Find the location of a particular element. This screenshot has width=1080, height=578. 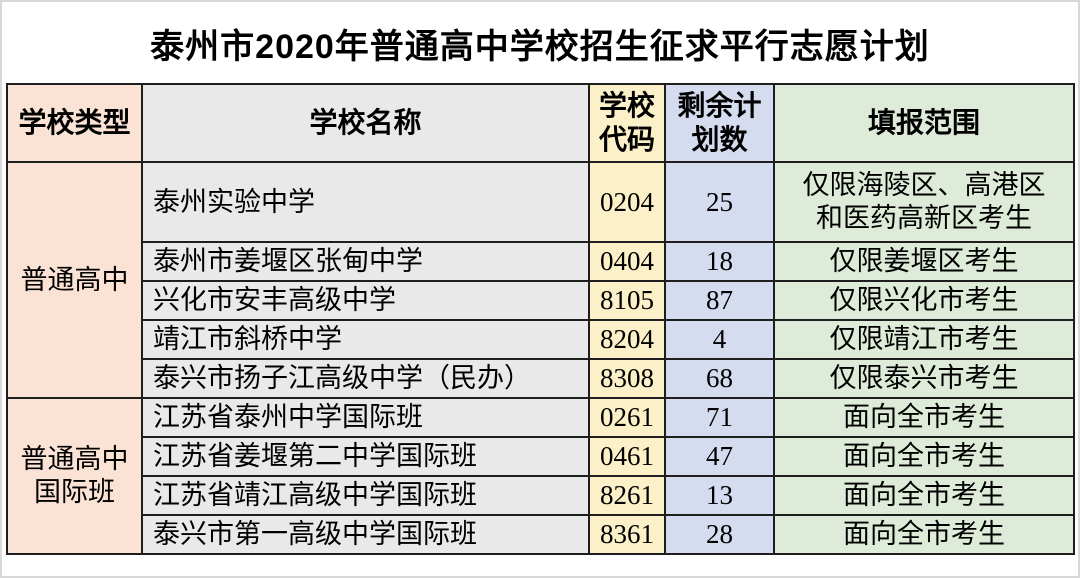

cell-school-code: 0404 is located at coordinates (627, 261).